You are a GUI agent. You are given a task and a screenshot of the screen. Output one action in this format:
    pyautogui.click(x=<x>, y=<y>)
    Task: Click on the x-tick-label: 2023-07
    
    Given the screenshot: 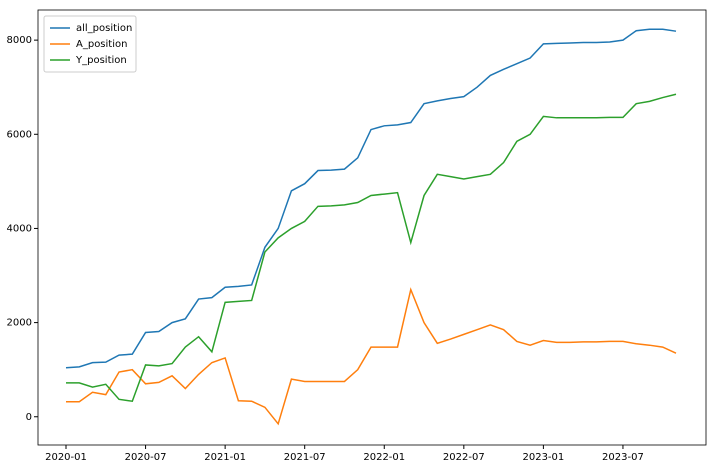 What is the action you would take?
    pyautogui.click(x=623, y=457)
    